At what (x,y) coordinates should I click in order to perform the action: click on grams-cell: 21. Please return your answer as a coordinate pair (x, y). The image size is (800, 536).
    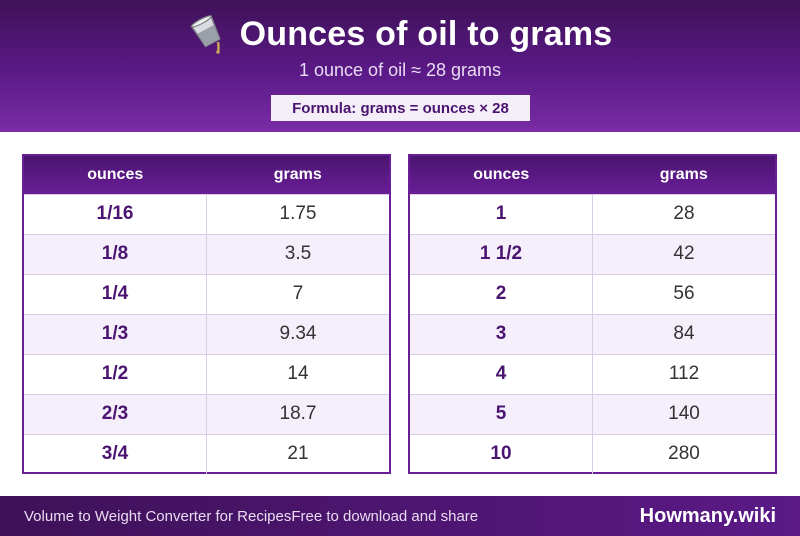
    Looking at the image, I should click on (297, 453).